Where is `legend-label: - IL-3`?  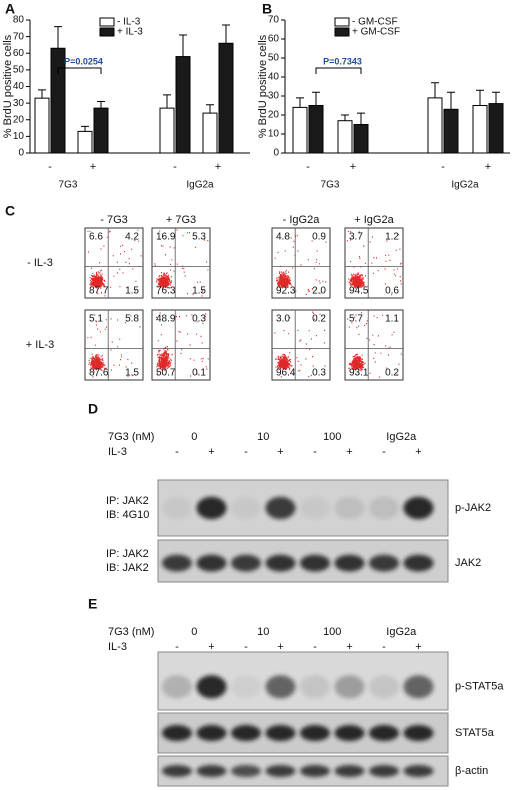 legend-label: - IL-3 is located at coordinates (129, 22).